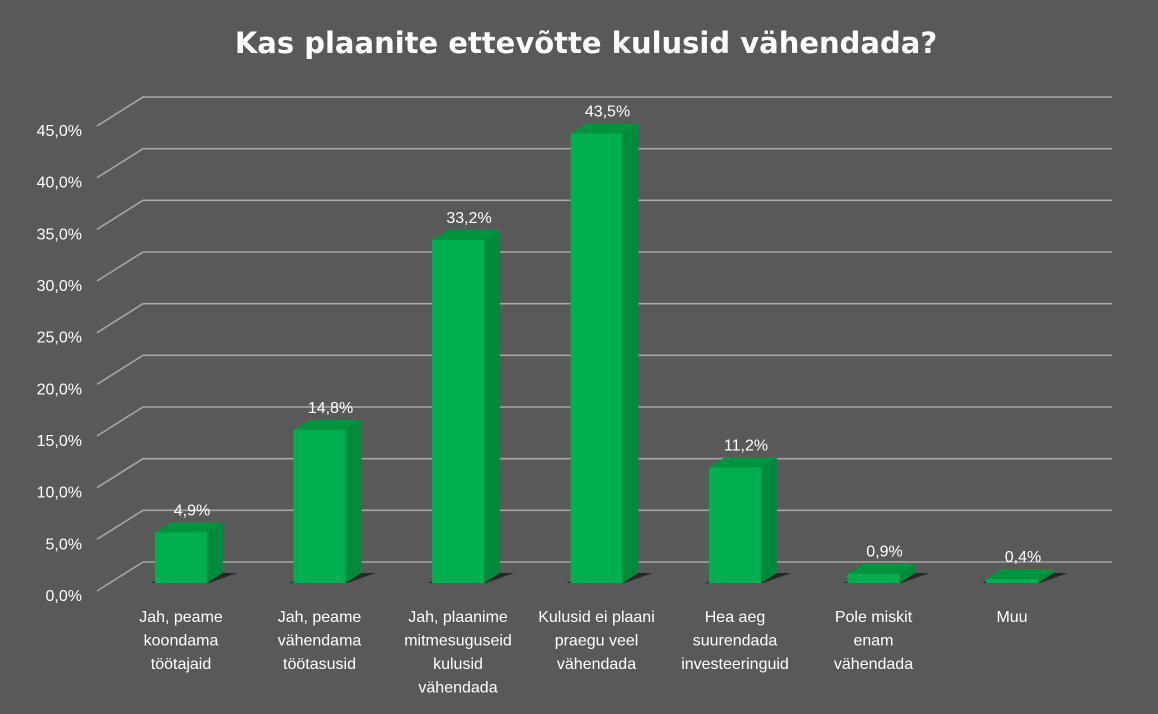  I want to click on category-label-line: Hea aeg, so click(735, 617).